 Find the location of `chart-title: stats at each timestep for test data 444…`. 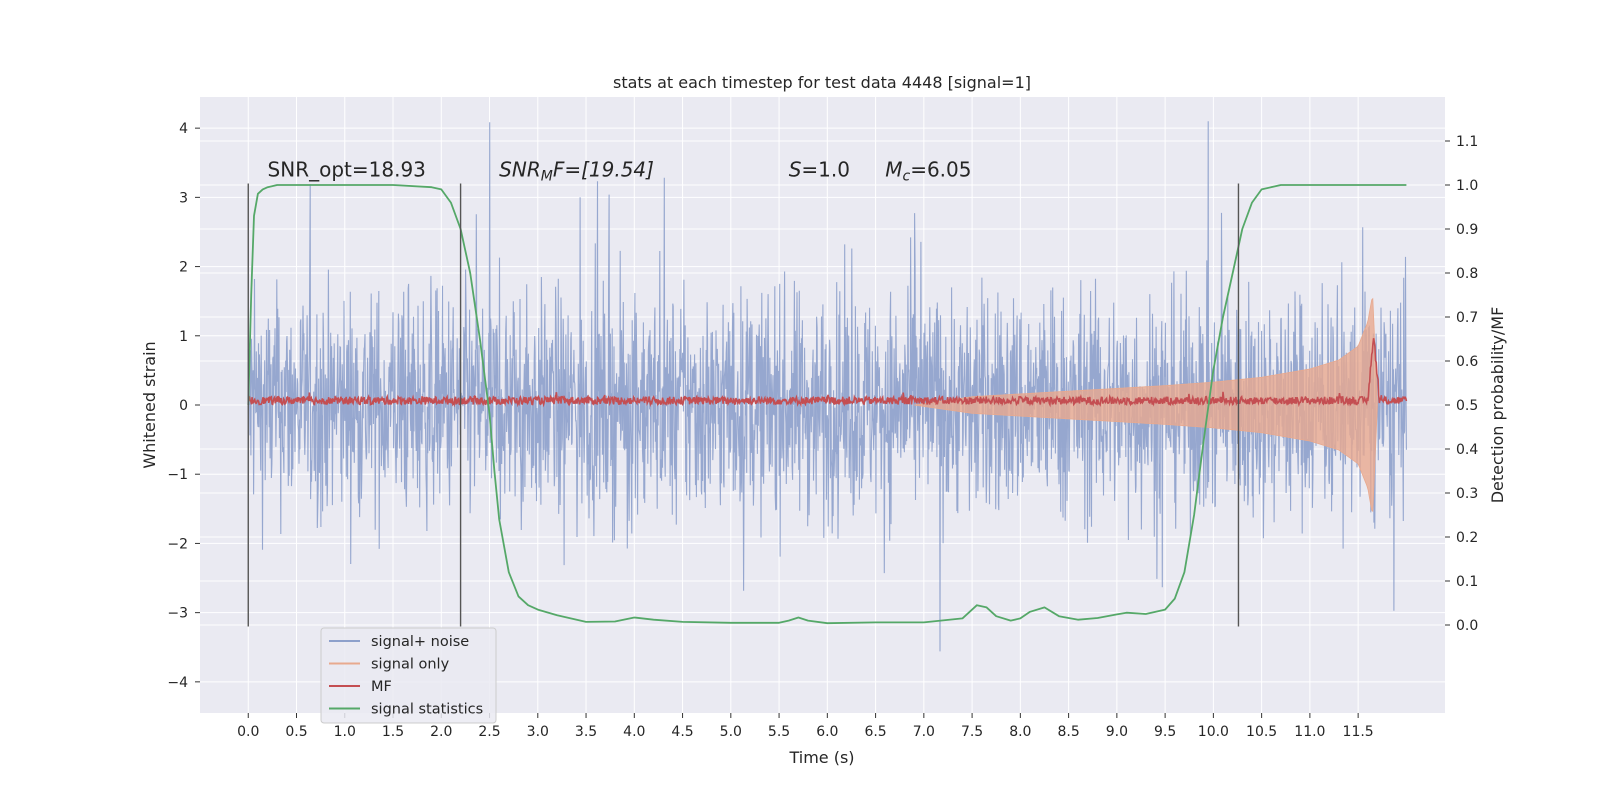

chart-title: stats at each timestep for test data 444… is located at coordinates (822, 82).